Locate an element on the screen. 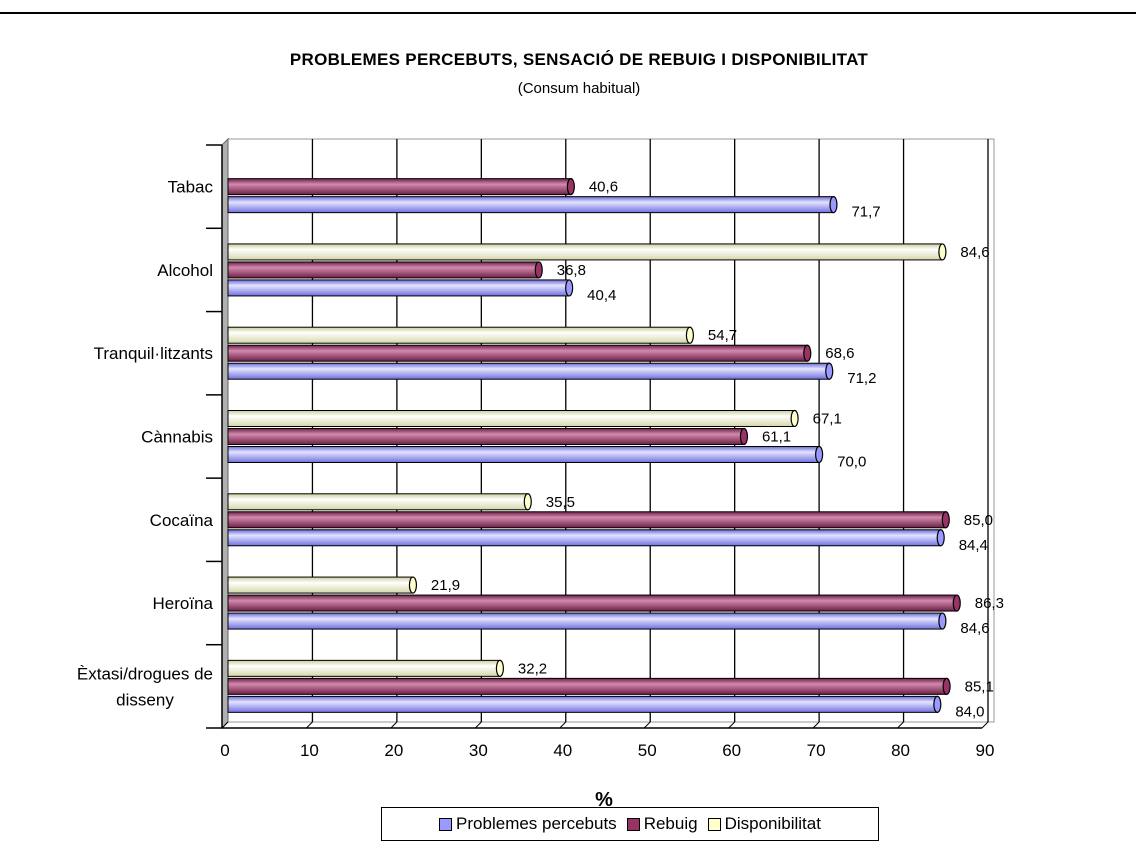 Image resolution: width=1136 pixels, height=854 pixels. y-category-label: Tabac is located at coordinates (191, 187).